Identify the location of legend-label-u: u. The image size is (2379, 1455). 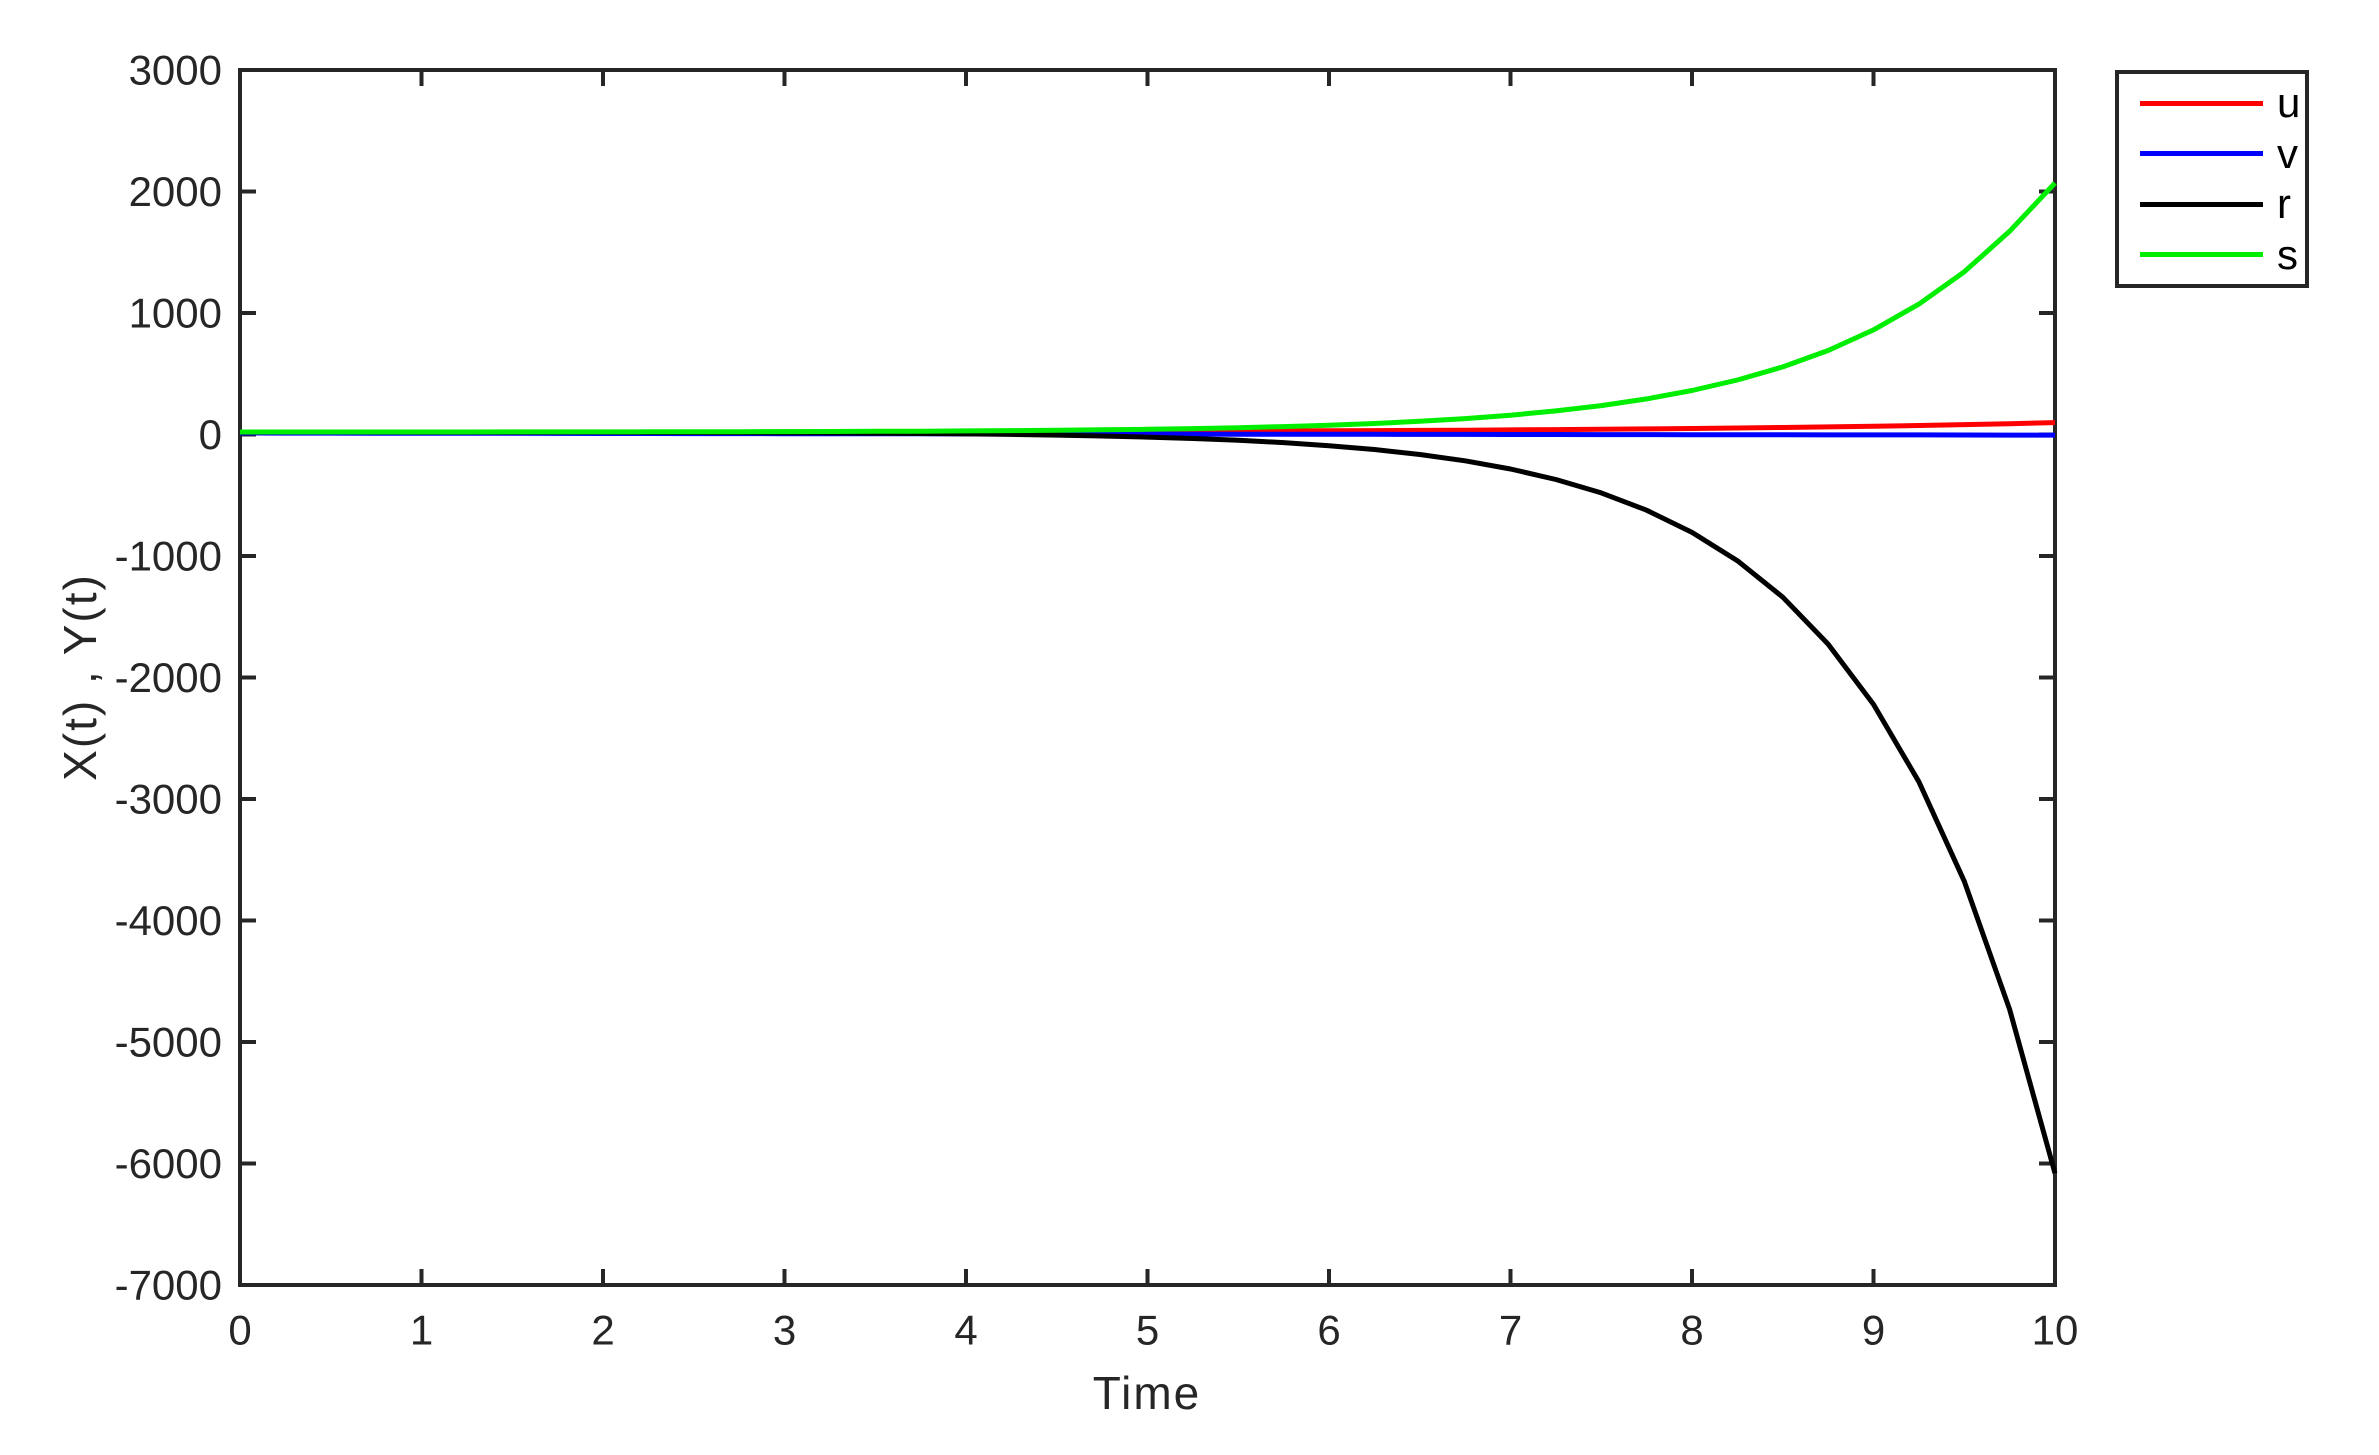
(2289, 103).